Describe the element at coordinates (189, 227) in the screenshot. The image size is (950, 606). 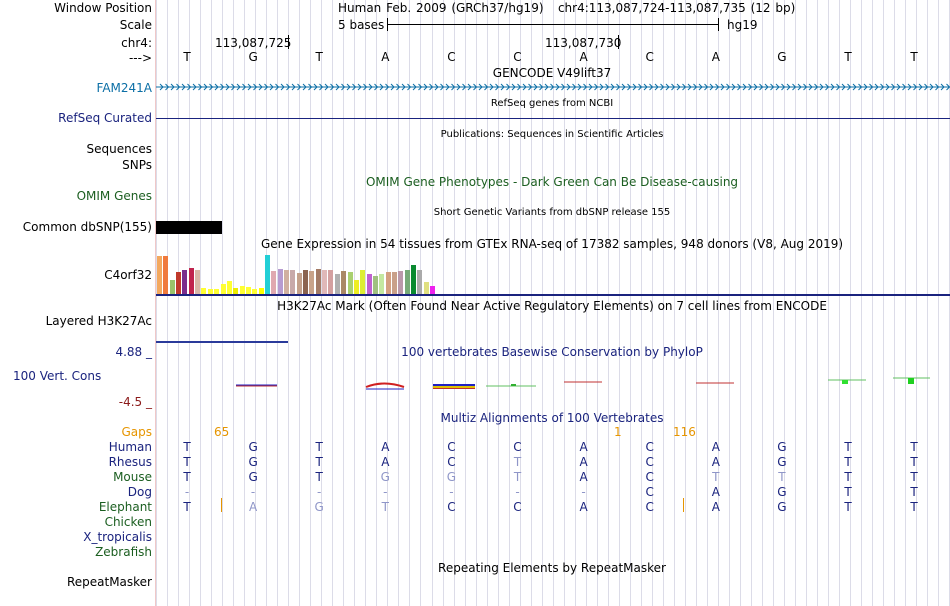
I see `dbsnp-variant-block` at that location.